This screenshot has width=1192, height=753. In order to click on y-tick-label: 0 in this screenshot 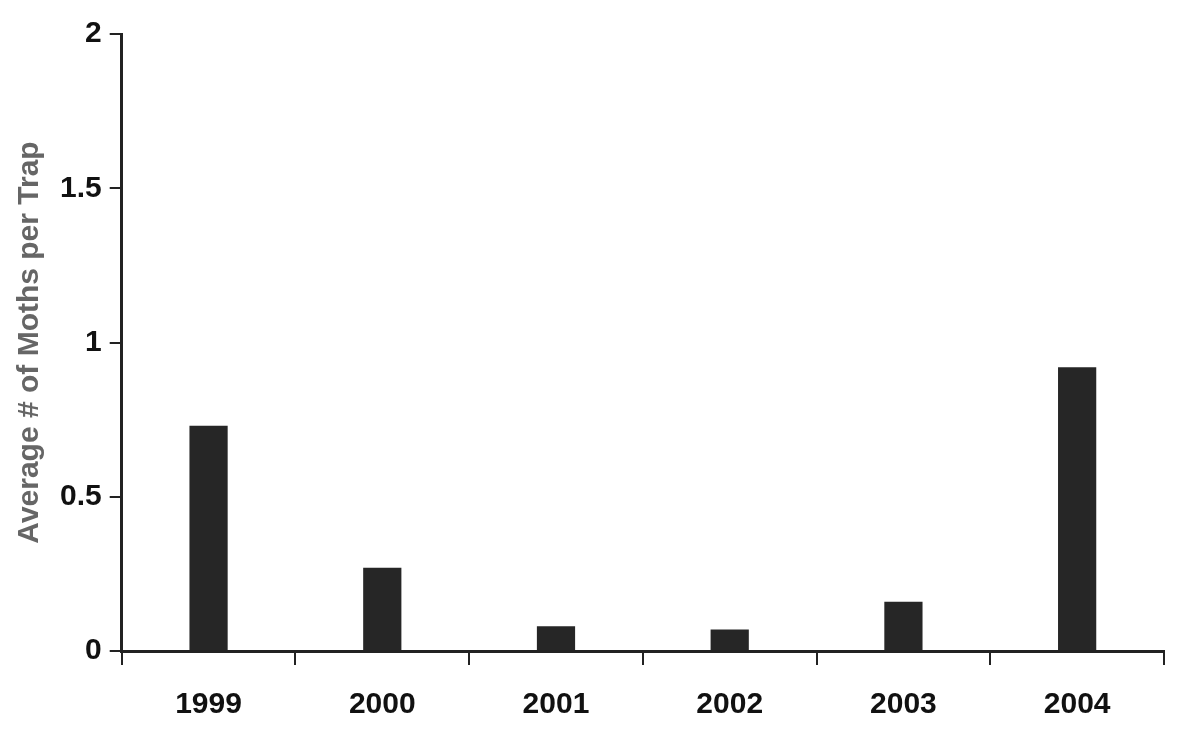, I will do `click(93, 649)`.